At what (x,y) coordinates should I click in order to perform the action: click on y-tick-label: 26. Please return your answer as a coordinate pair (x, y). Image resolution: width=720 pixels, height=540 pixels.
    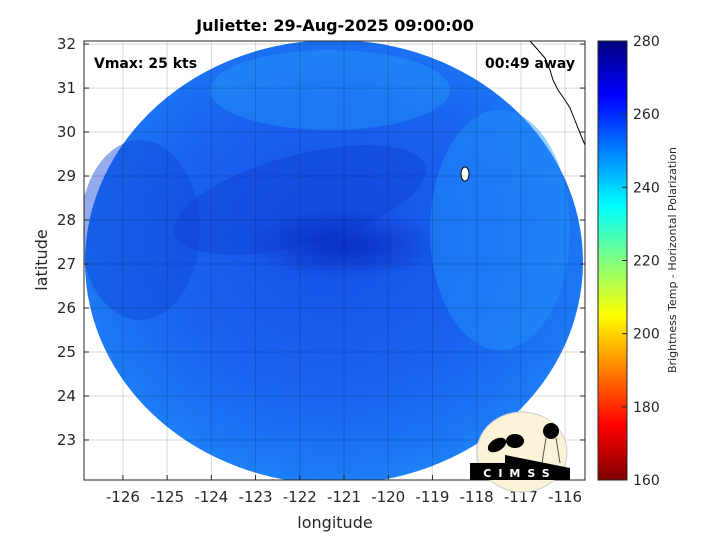
    Looking at the image, I should click on (66, 308).